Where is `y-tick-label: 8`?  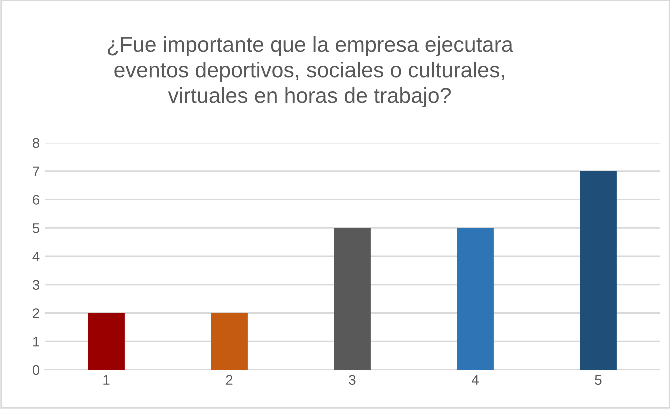
y-tick-label: 8 is located at coordinates (36, 143).